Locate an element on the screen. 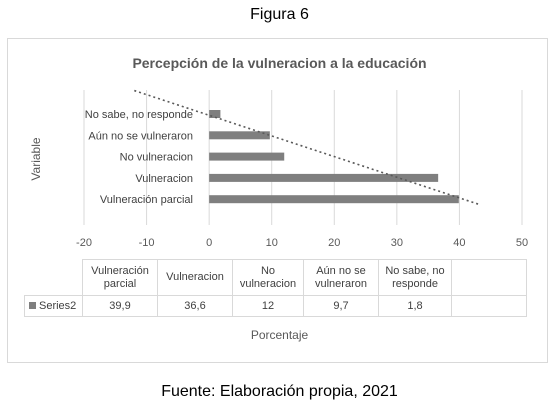 Image resolution: width=559 pixels, height=407 pixels. data-table-value: 1,8 is located at coordinates (415, 306).